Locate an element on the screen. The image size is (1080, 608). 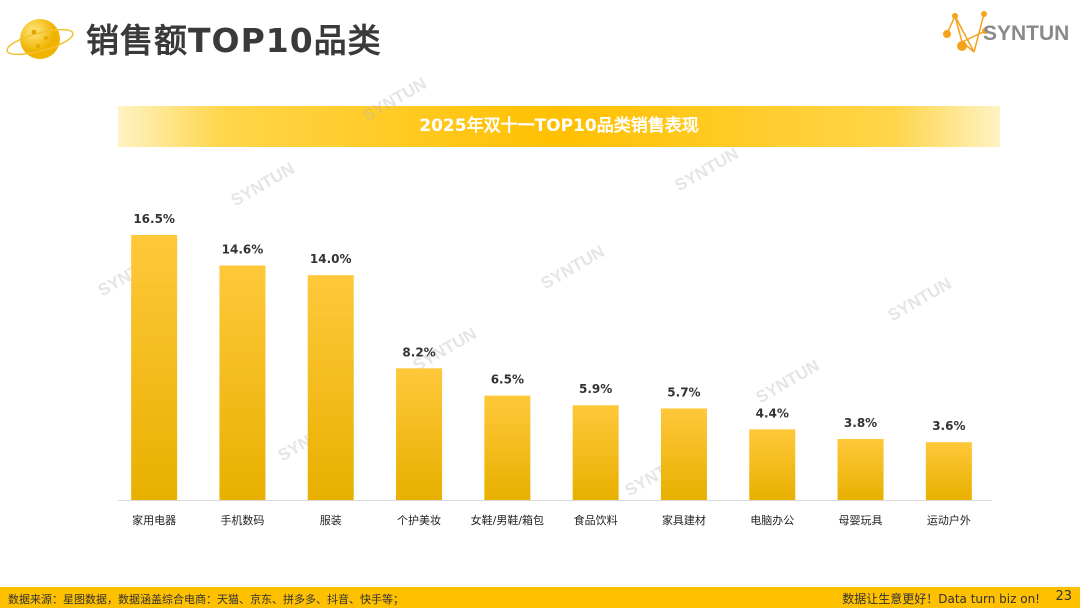
data-label: 6.5% is located at coordinates (507, 380).